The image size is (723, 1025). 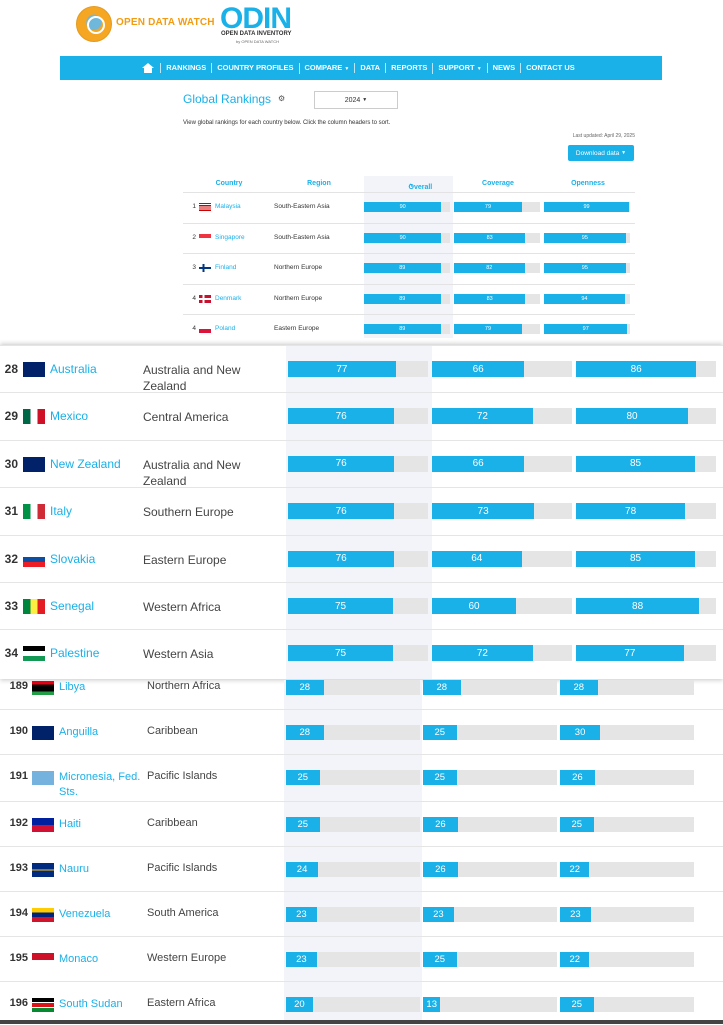 I want to click on flag-slovakia-icon, so click(x=34, y=559).